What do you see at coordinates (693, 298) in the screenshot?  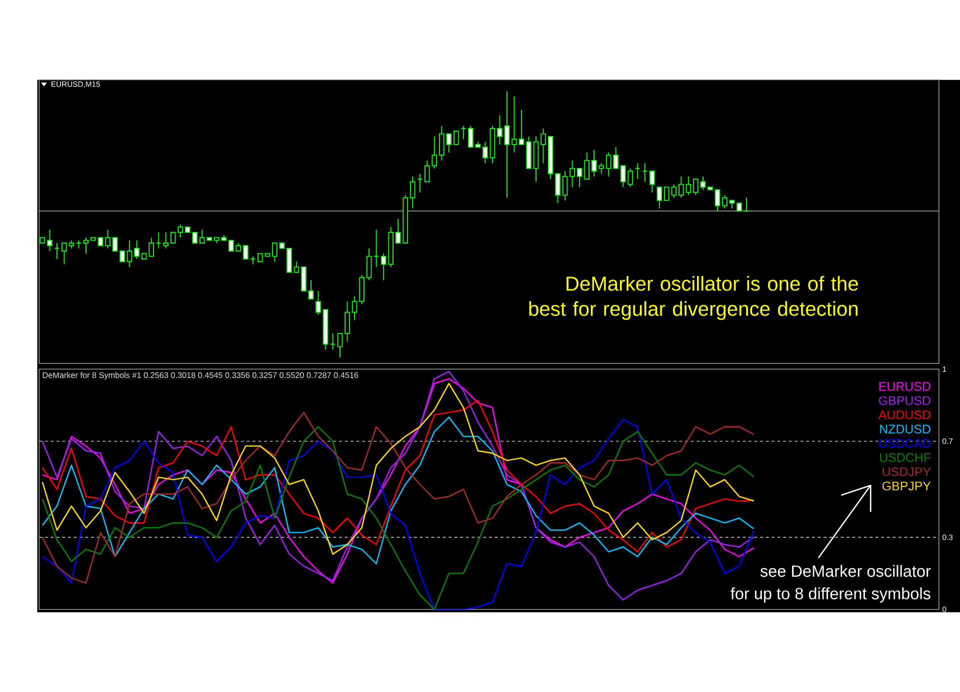 I see `annotation: DeMarker oscillator is one of the best for regular divergence detection` at bounding box center [693, 298].